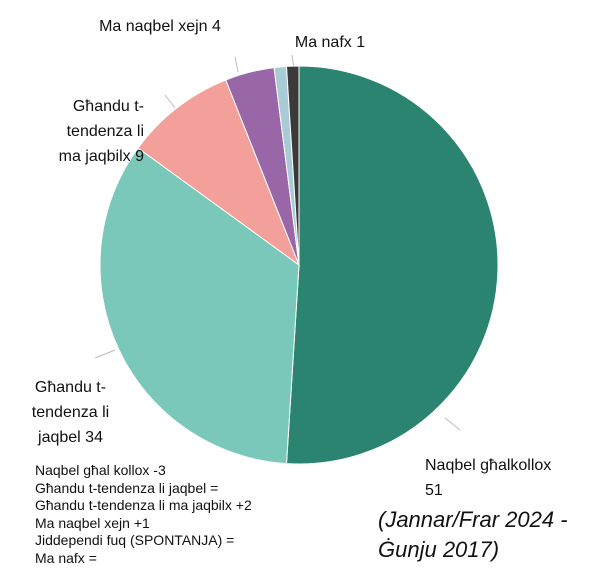 The image size is (611, 583). I want to click on slice-label: Għandu t-tendenza li jaqbel 34, so click(70, 412).